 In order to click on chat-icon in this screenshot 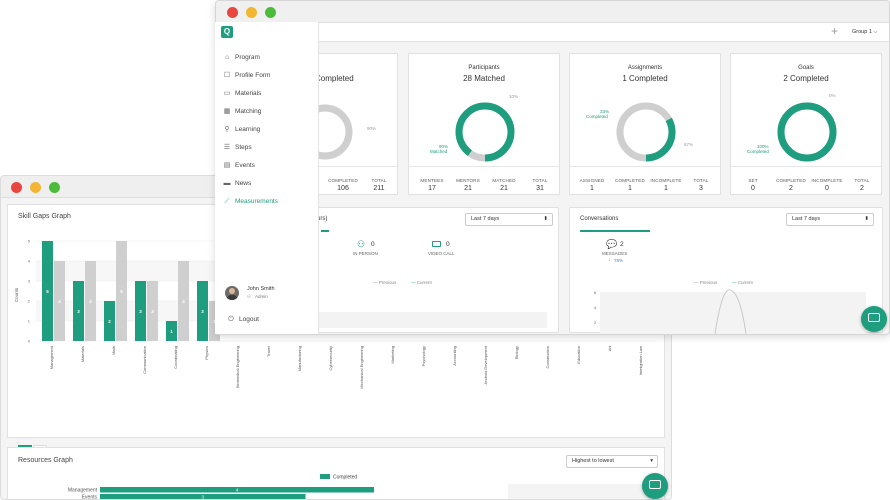, I will do `click(655, 484)`.